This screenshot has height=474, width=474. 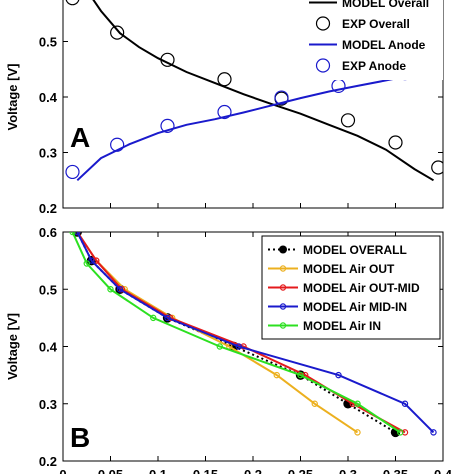 What do you see at coordinates (374, 66) in the screenshot?
I see `legend-label: EXP Anode` at bounding box center [374, 66].